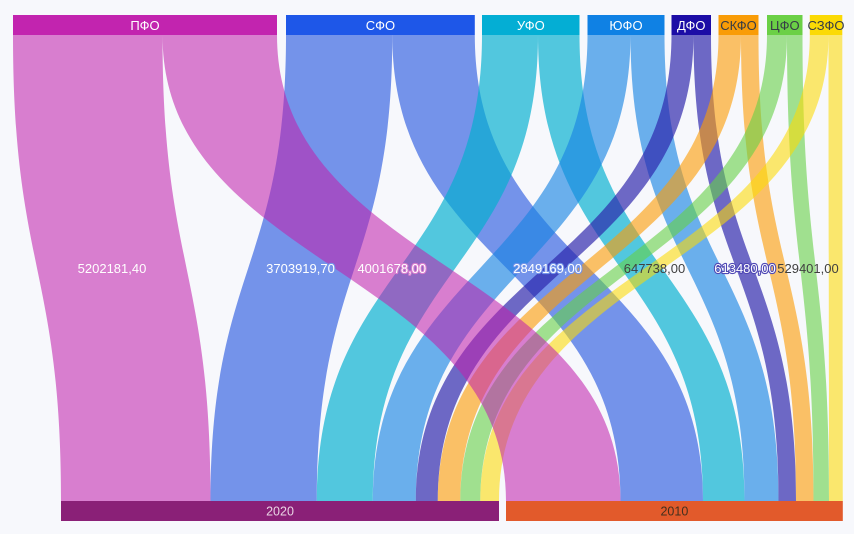  I want to click on svg-text: 2020, so click(280, 512).